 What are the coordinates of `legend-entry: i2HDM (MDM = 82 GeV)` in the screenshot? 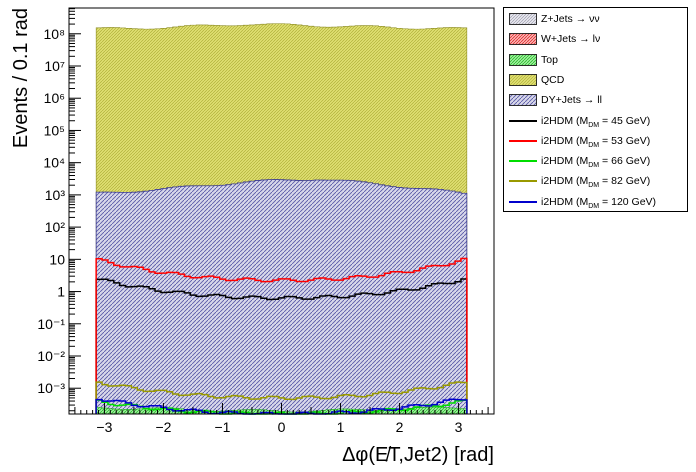 It's located at (595, 181).